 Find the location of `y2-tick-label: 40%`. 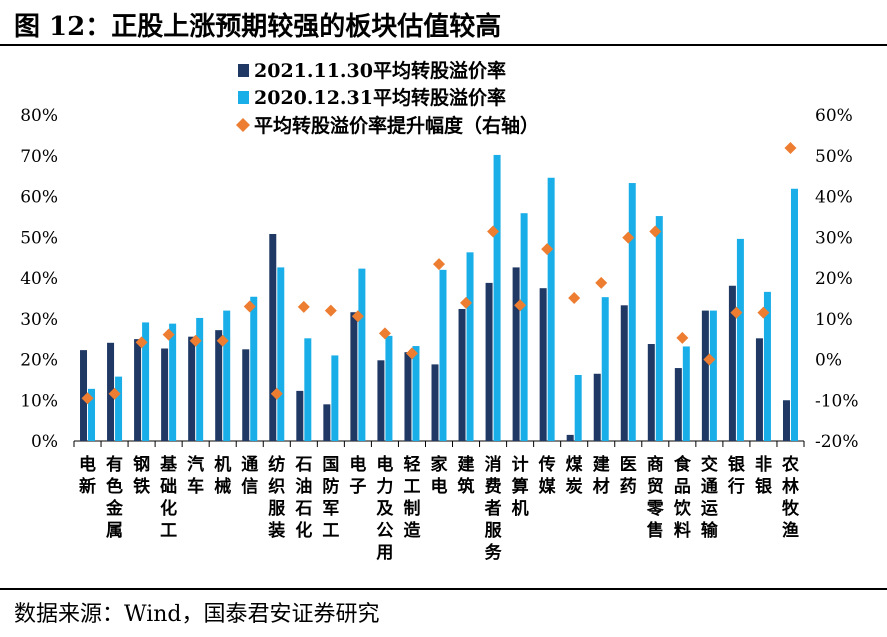

y2-tick-label: 40% is located at coordinates (834, 198).